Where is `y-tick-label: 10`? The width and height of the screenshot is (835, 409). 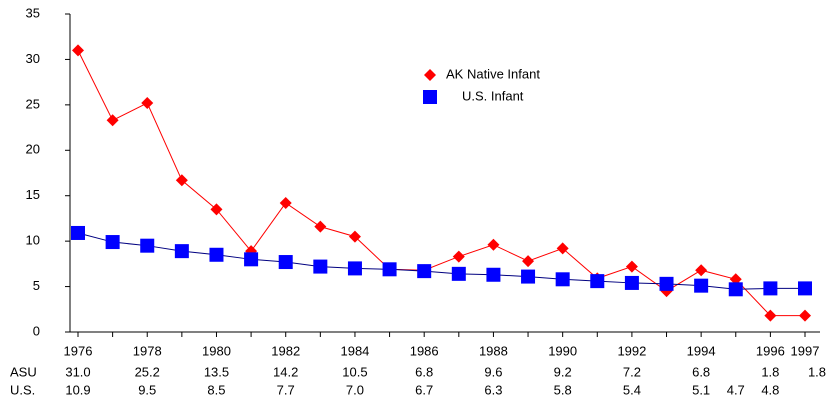 y-tick-label: 10 is located at coordinates (33, 240).